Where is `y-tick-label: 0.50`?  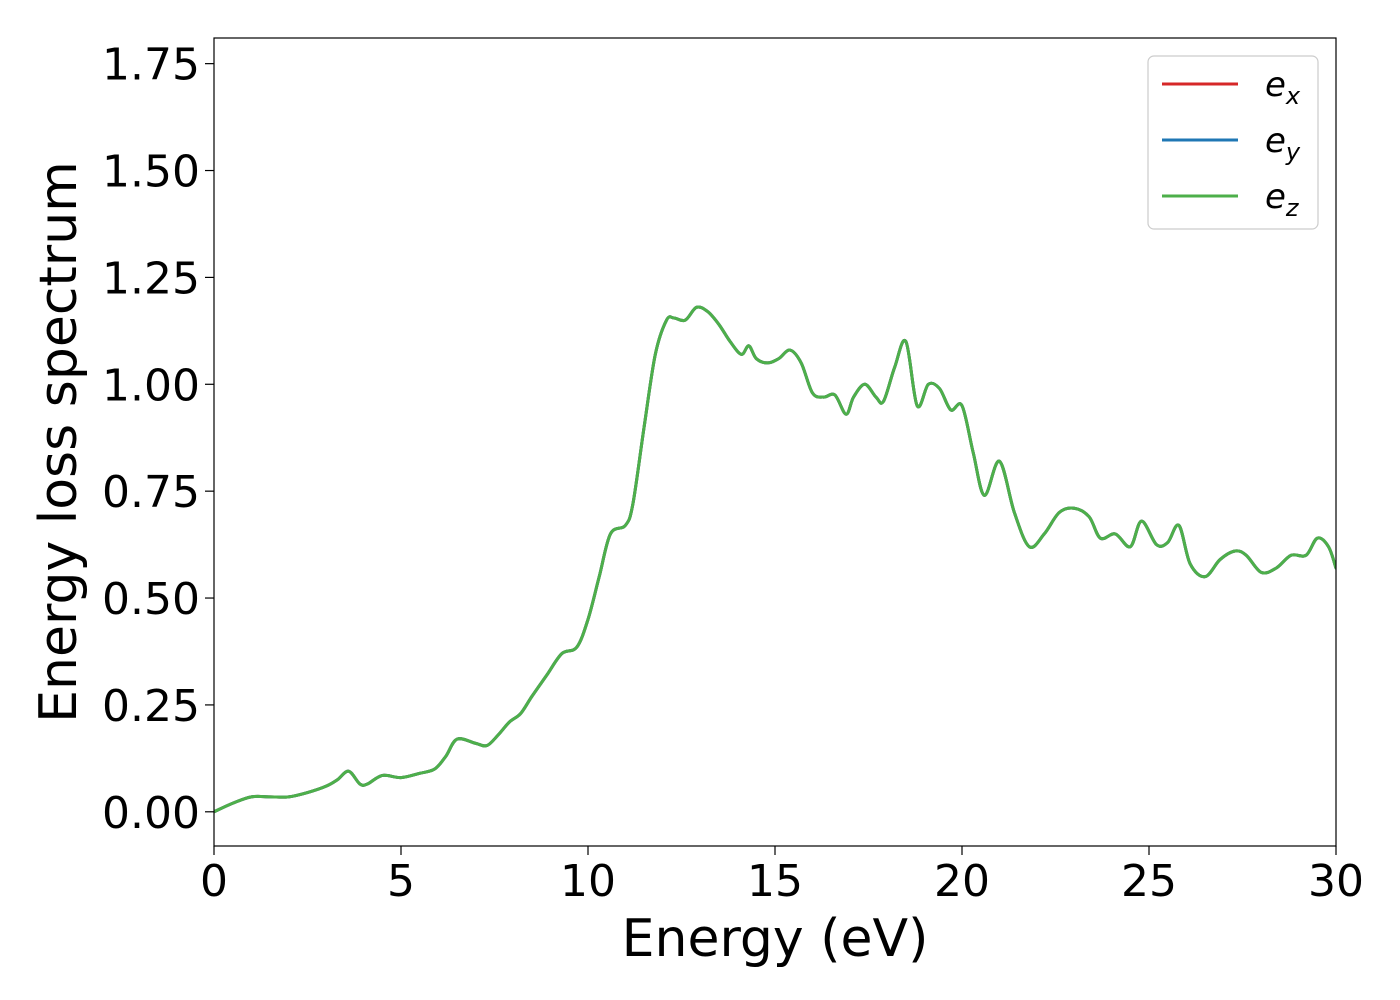
y-tick-label: 0.50 is located at coordinates (151, 599).